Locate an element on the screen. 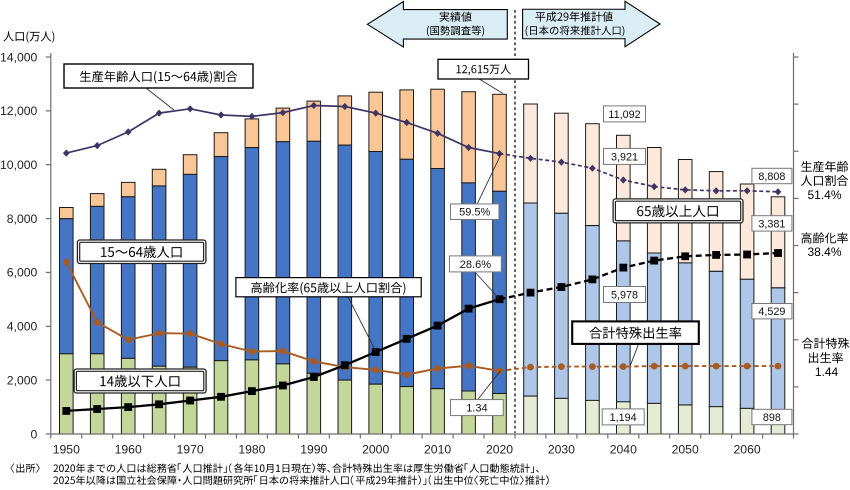 This screenshot has height=490, width=850. svg-text: 8,808 is located at coordinates (771, 177).